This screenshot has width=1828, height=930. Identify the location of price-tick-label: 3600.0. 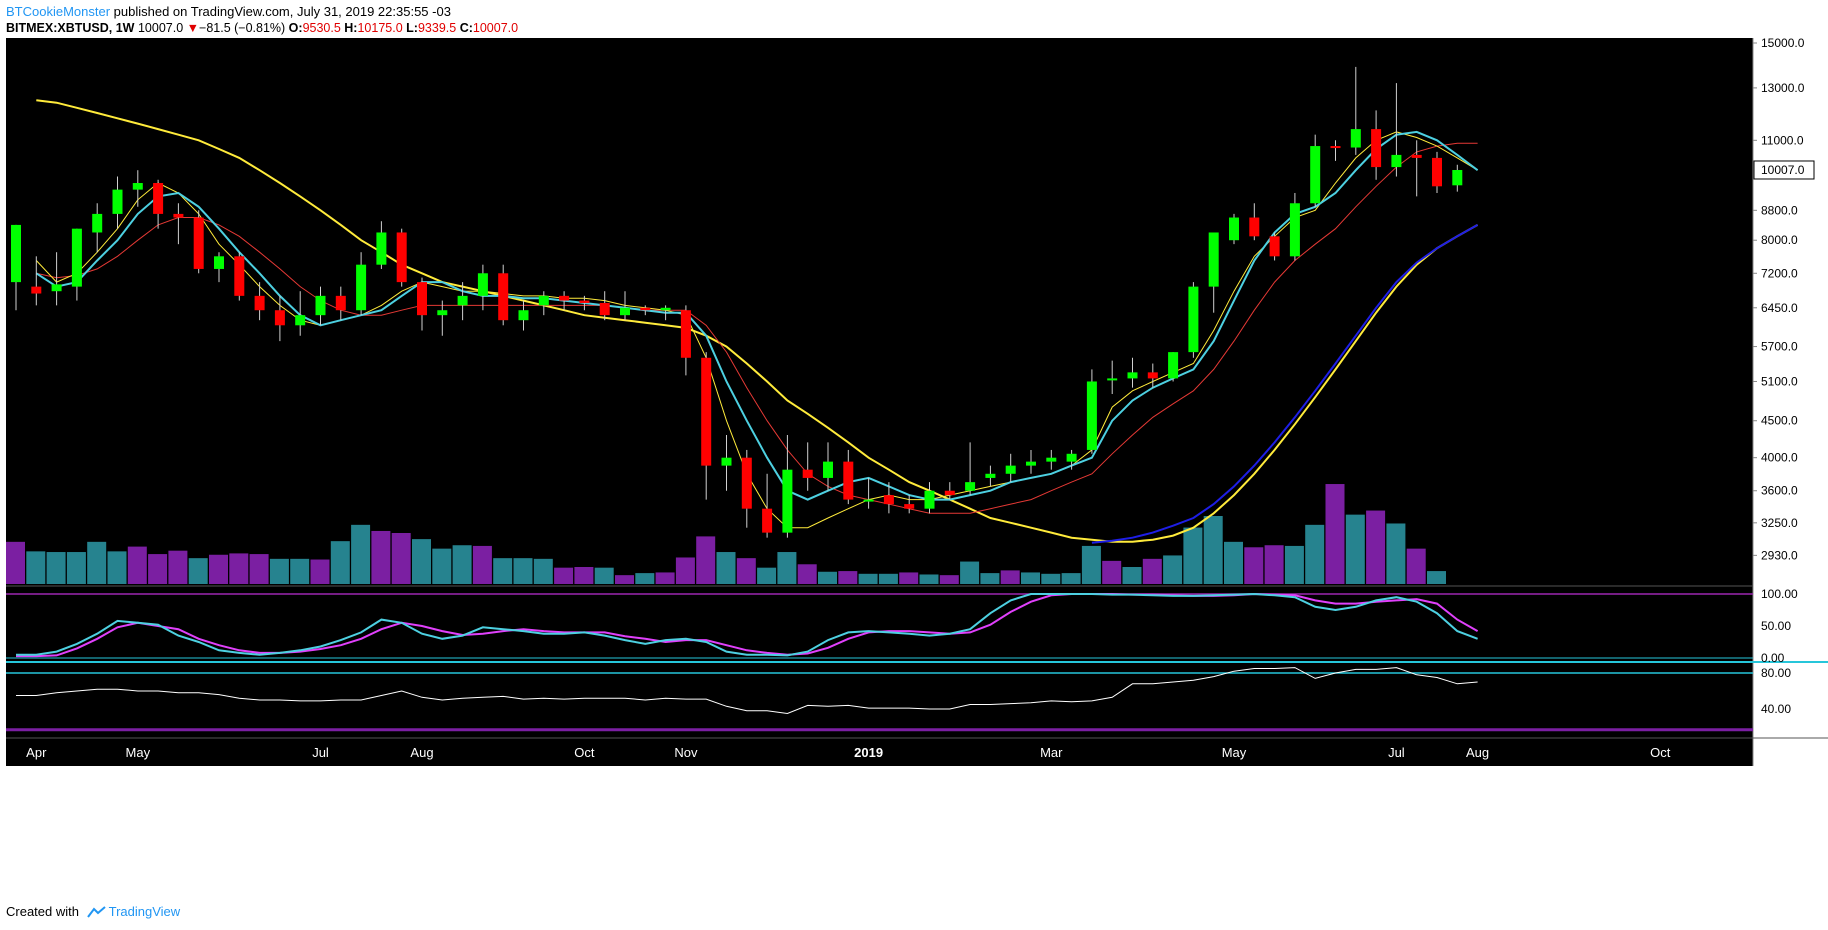
(1779, 491).